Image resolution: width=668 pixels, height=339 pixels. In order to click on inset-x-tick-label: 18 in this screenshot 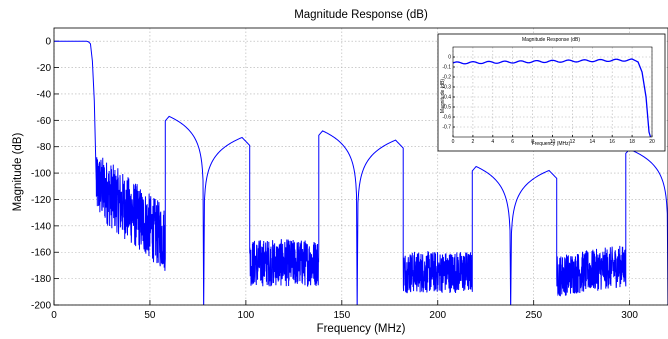, I will do `click(632, 142)`.